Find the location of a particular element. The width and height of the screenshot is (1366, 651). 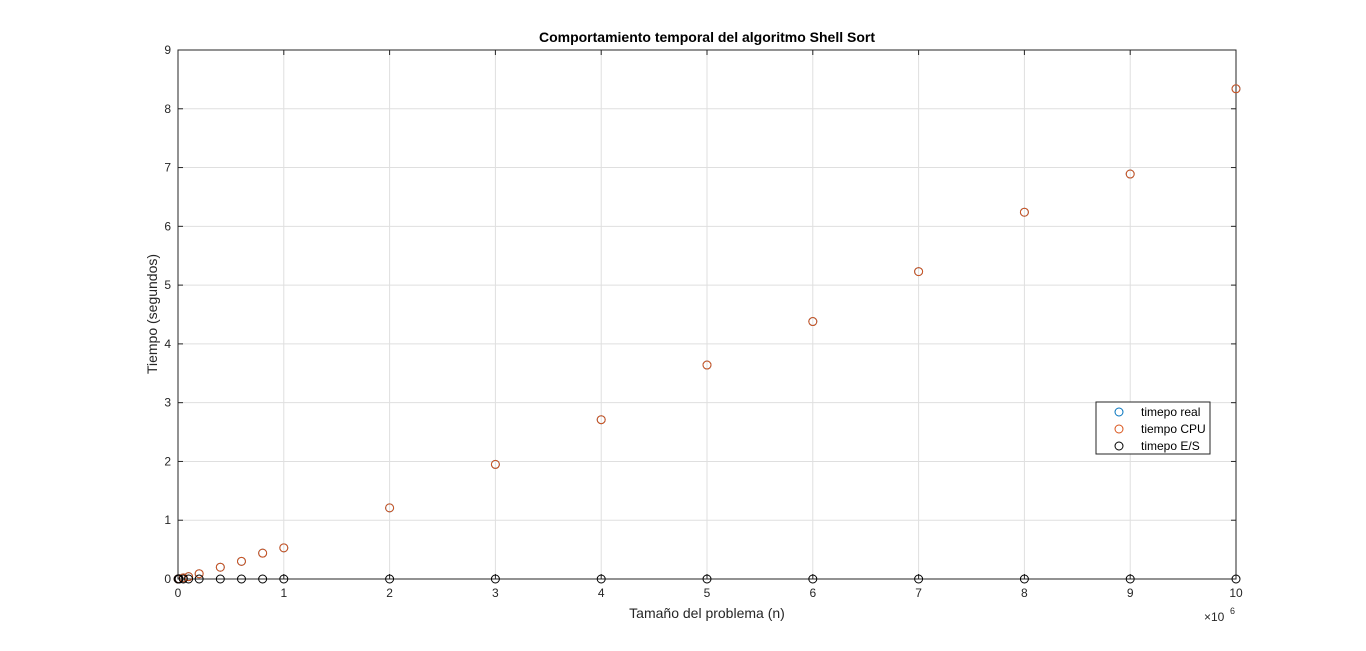

y-tick-label: 2 is located at coordinates (167, 461).